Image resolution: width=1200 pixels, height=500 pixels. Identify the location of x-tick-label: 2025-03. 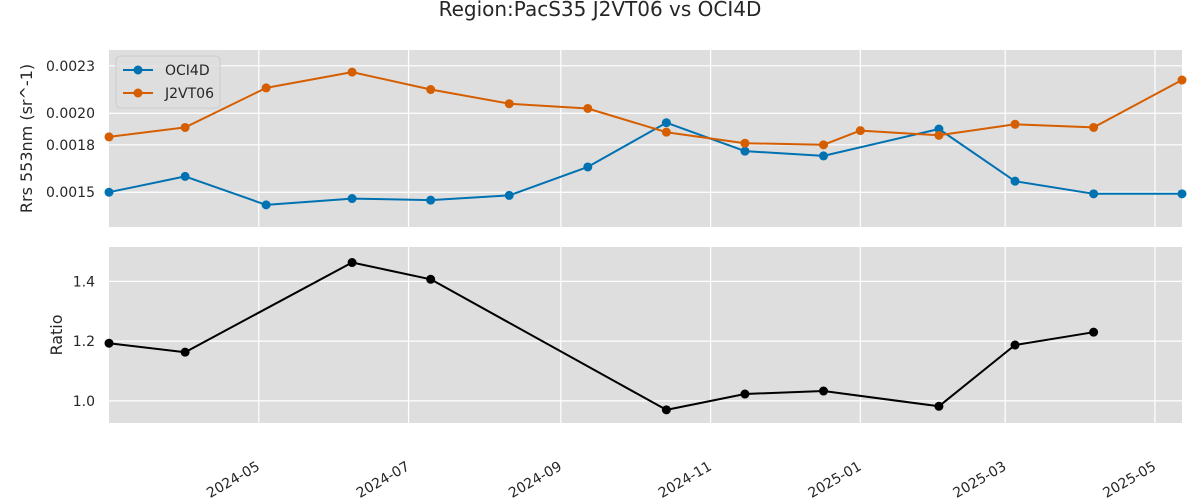
(980, 479).